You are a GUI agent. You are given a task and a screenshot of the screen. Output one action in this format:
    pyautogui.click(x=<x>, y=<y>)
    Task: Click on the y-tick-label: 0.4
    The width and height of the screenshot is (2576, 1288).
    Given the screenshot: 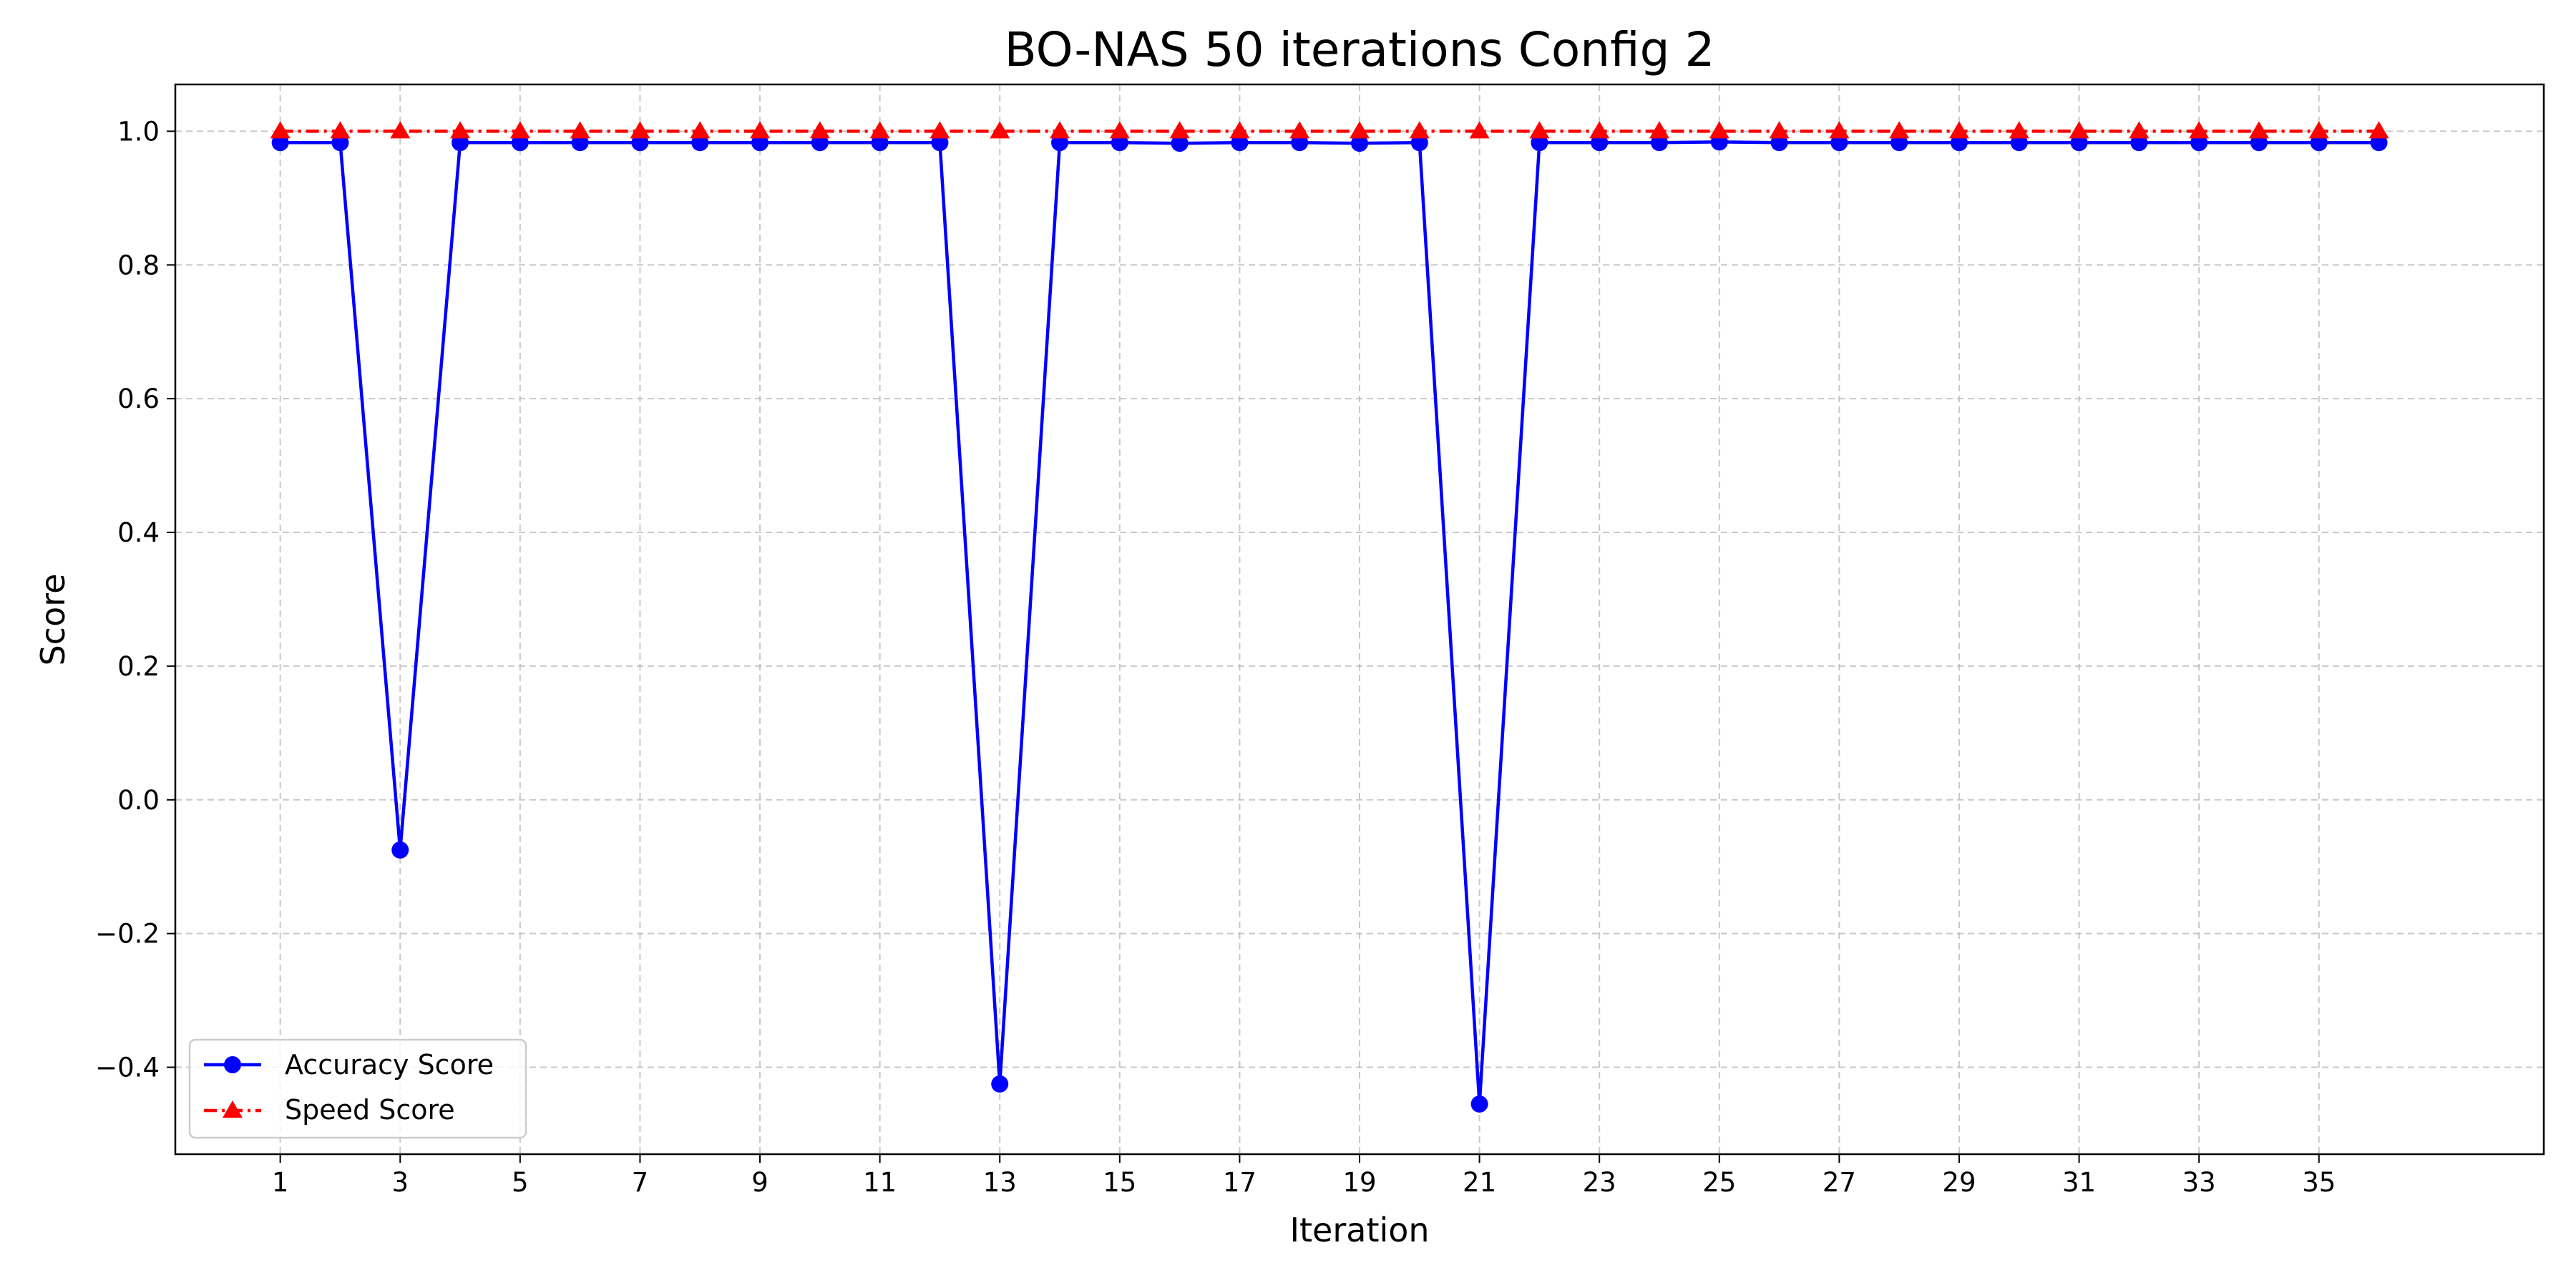 What is the action you would take?
    pyautogui.click(x=138, y=532)
    